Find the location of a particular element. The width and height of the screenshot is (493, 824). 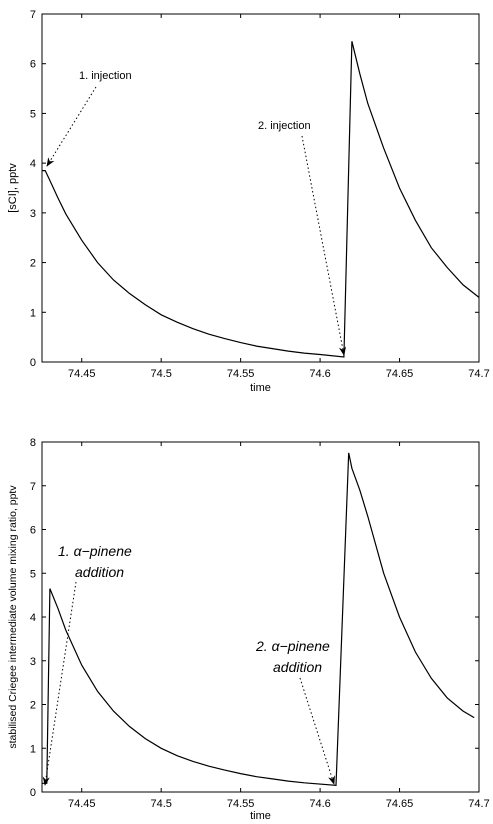

top-y-tick-label: 5 is located at coordinates (33, 114).